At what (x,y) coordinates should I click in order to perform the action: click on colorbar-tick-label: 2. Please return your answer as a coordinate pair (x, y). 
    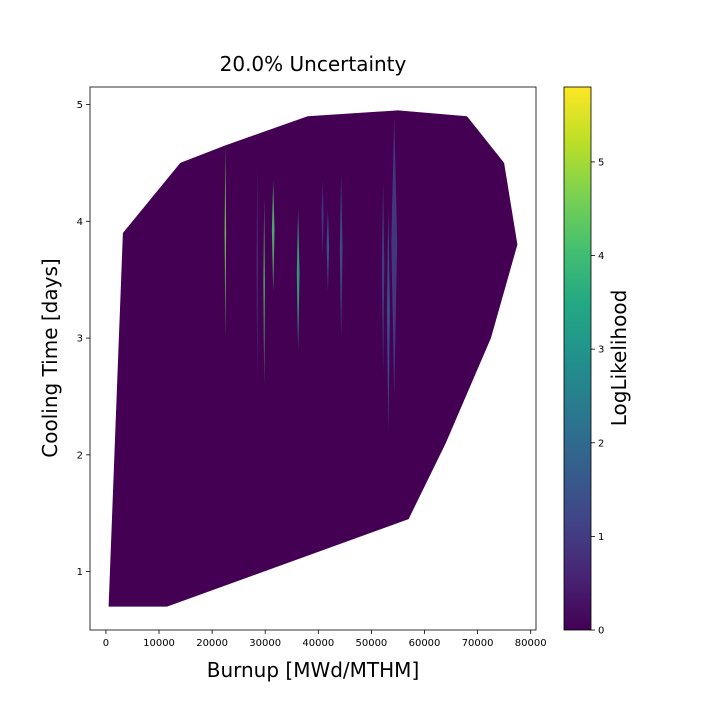
    Looking at the image, I should click on (601, 443).